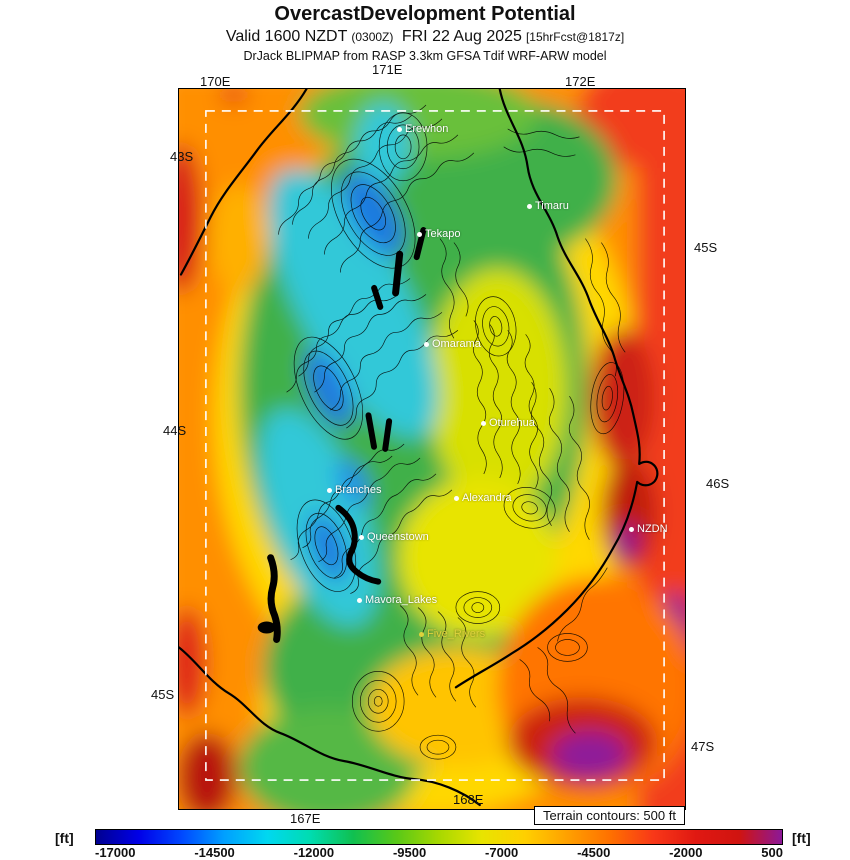  Describe the element at coordinates (342, 435) in the screenshot. I see `lakes-layer` at that location.